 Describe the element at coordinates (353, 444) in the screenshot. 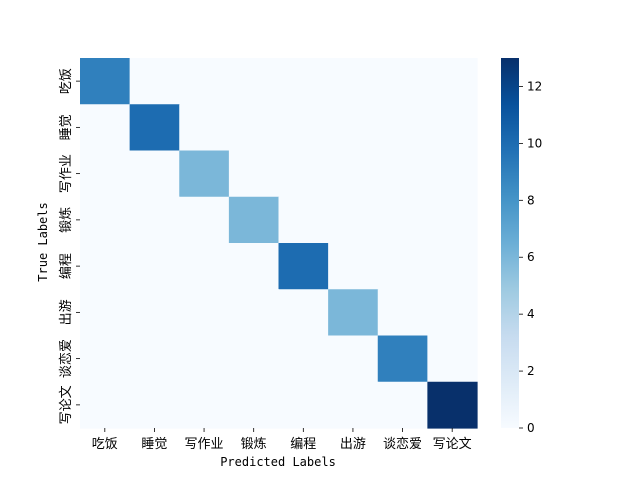

I see `x-tick-label: 出游` at that location.